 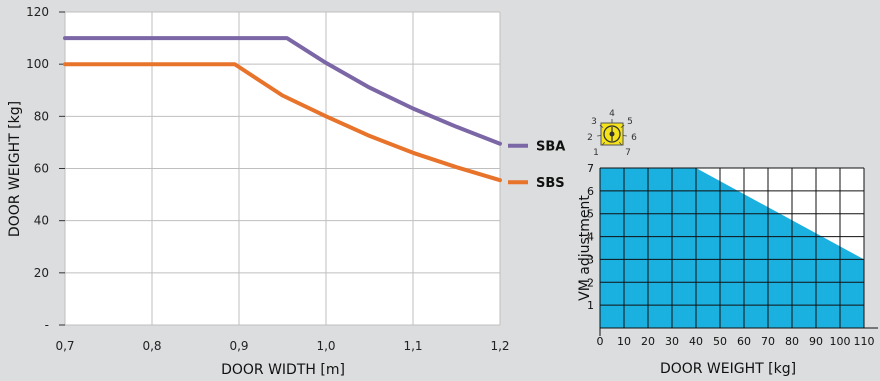 I want to click on right-y-tick-label: 4, so click(x=590, y=237).